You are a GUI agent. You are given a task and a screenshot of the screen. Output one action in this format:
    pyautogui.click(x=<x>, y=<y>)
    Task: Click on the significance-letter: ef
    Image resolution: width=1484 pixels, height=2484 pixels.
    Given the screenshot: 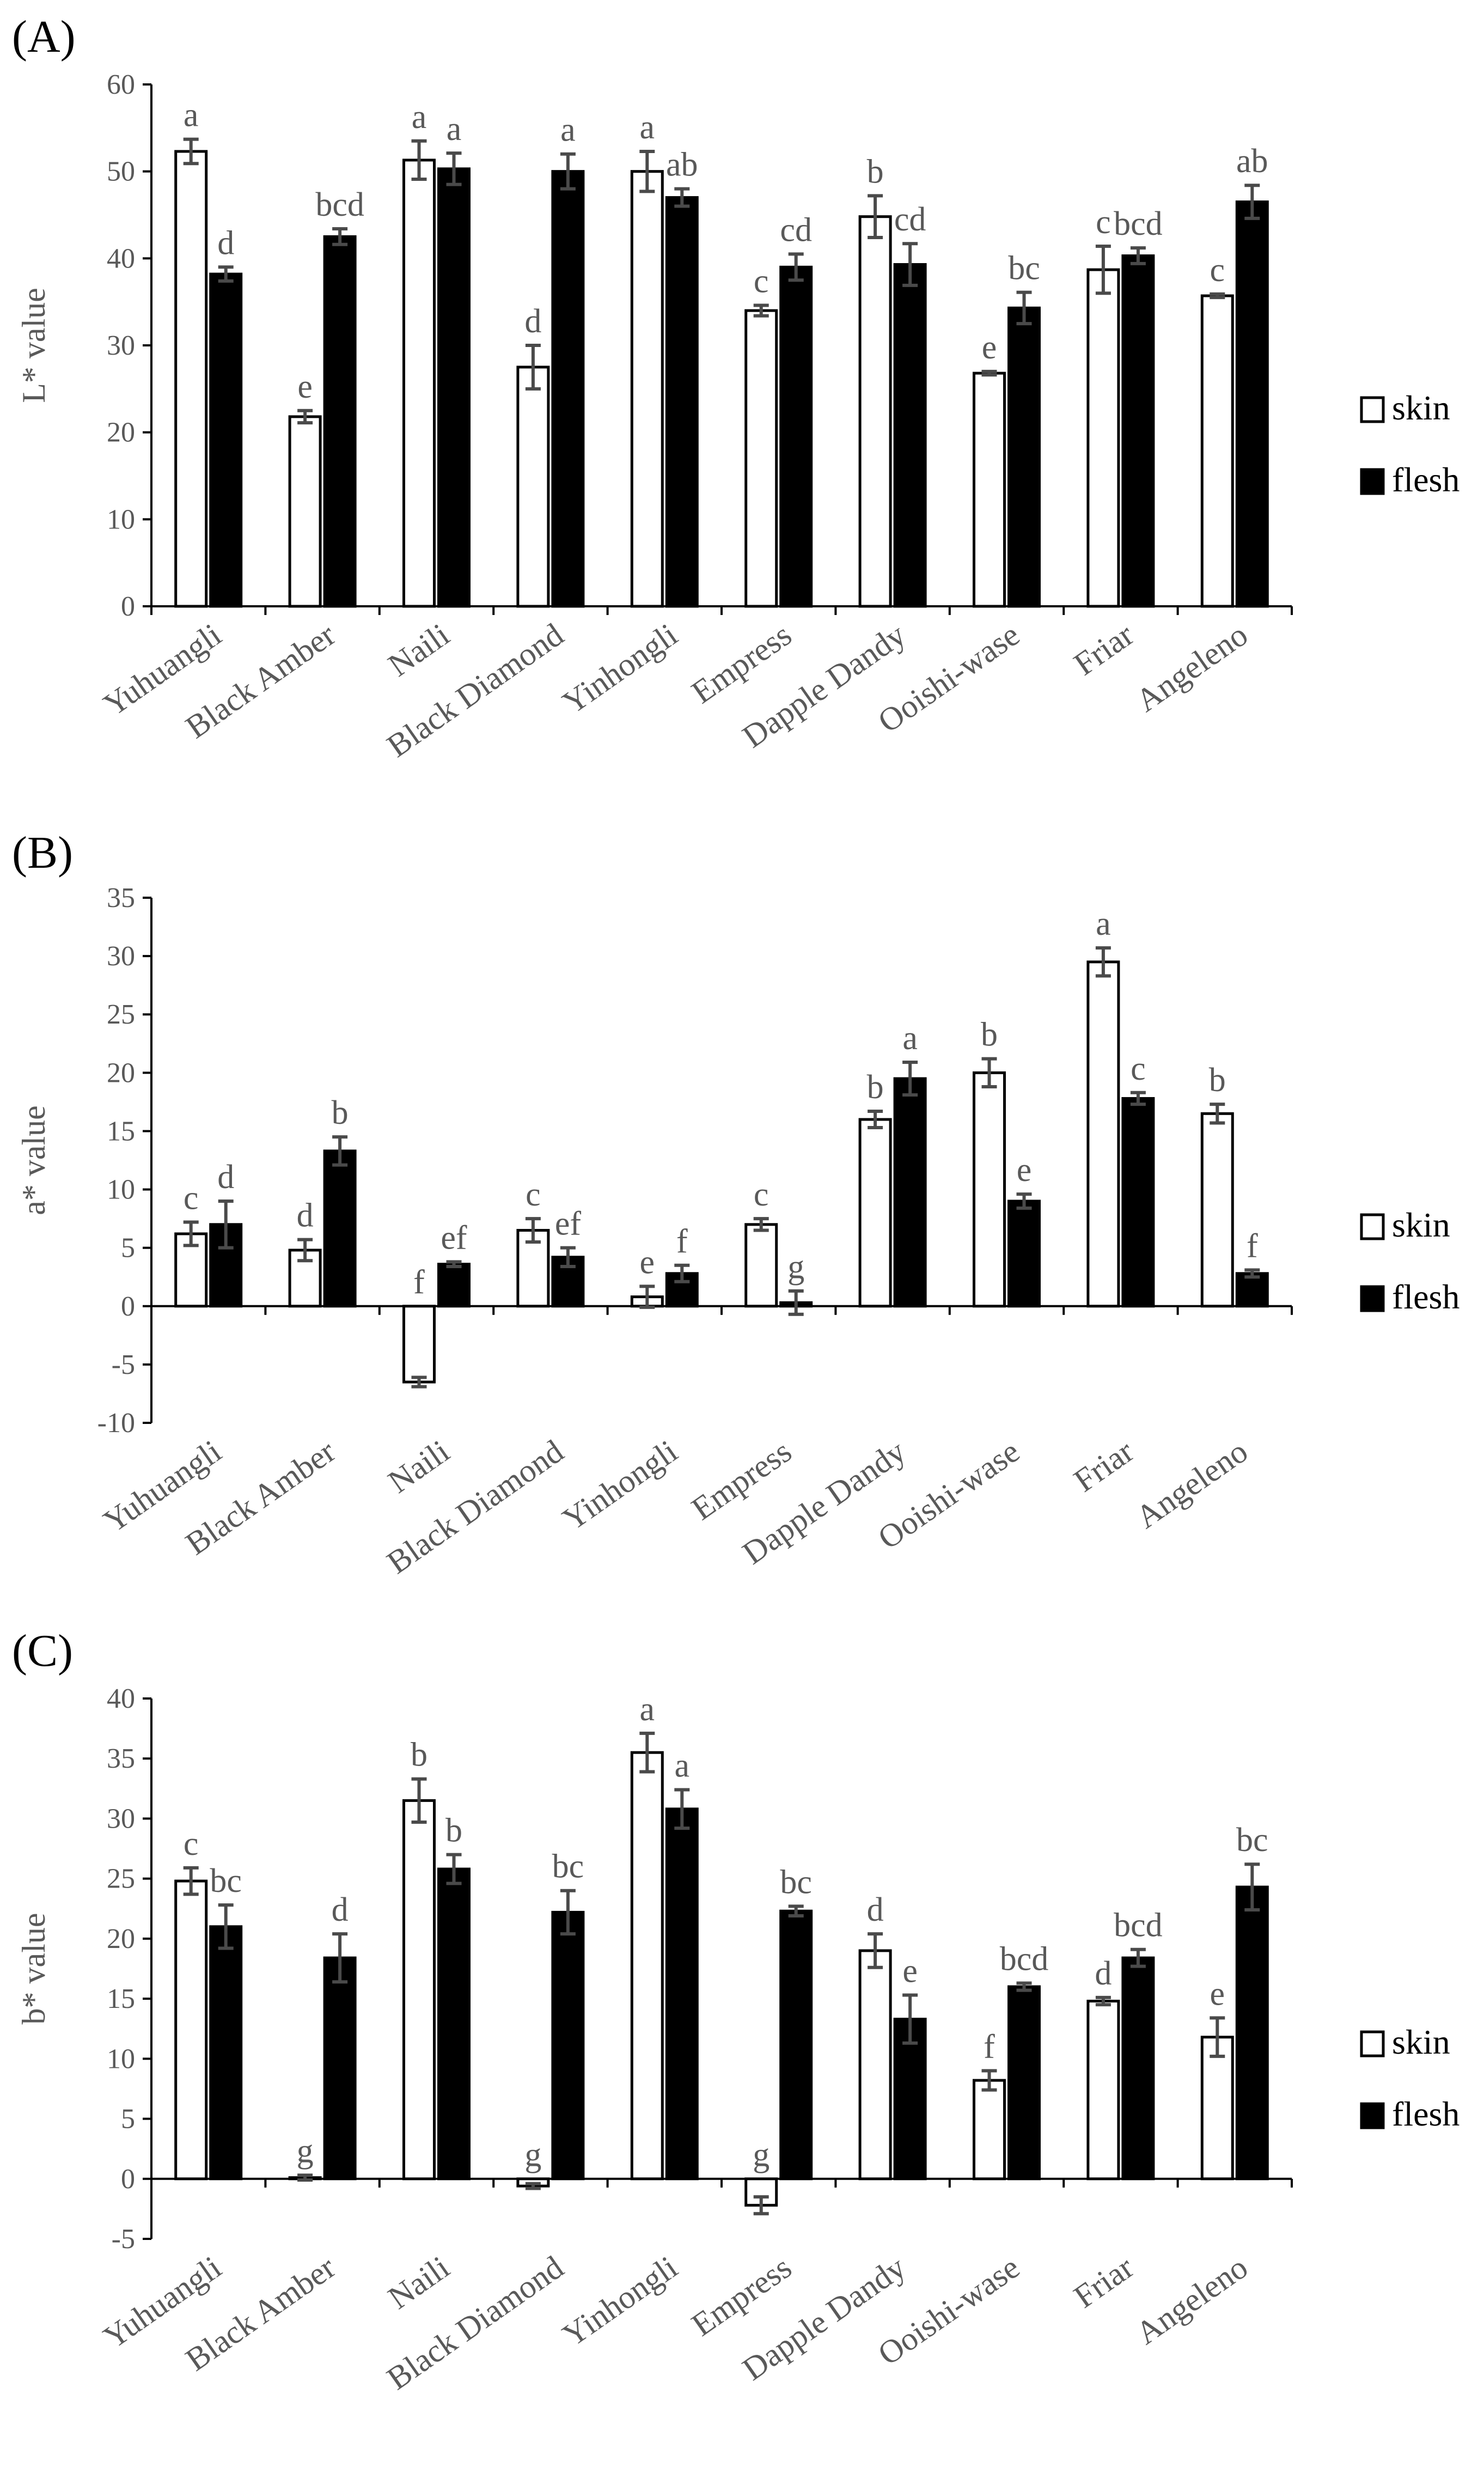 What is the action you would take?
    pyautogui.click(x=454, y=1237)
    